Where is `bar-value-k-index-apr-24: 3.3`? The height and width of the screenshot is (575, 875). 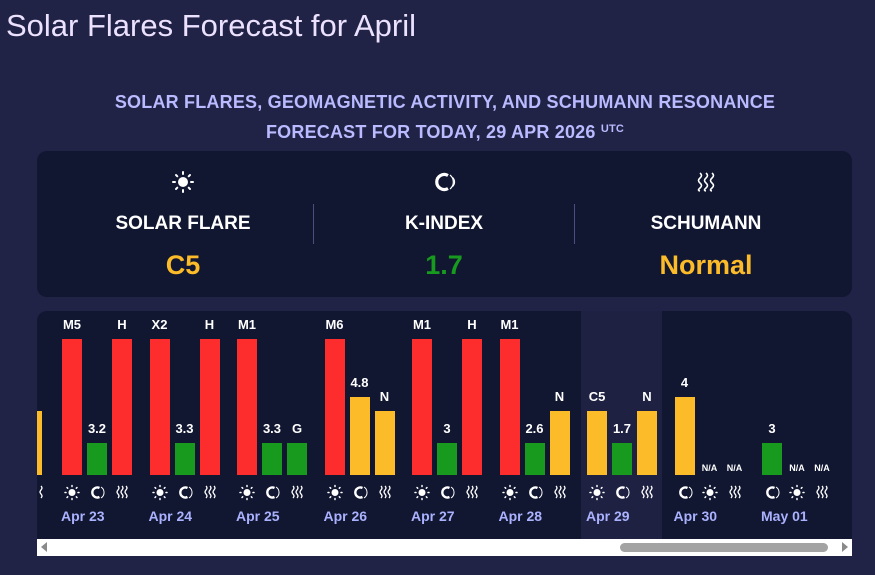
bar-value-k-index-apr-24: 3.3 is located at coordinates (184, 428).